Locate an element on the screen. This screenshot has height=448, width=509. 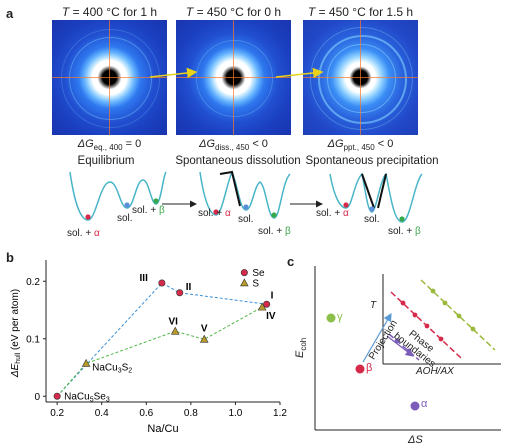
se-hull-line is located at coordinates (161, 339).